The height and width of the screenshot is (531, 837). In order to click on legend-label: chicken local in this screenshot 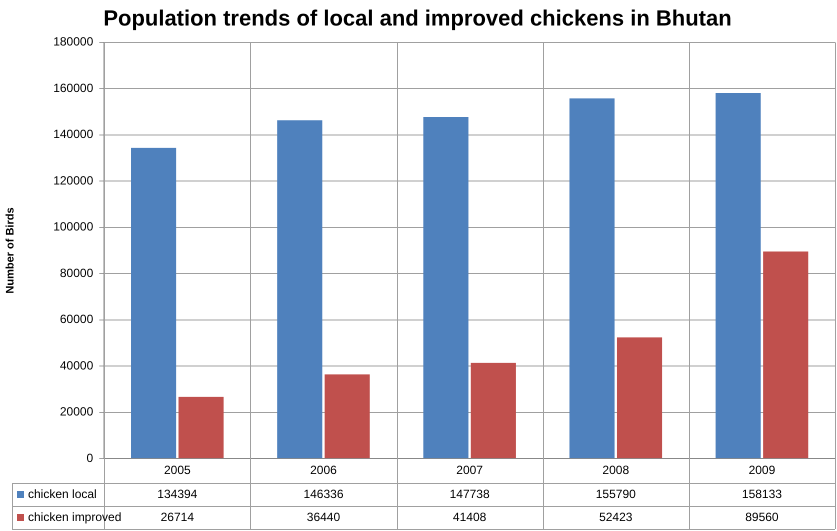, I will do `click(62, 493)`.